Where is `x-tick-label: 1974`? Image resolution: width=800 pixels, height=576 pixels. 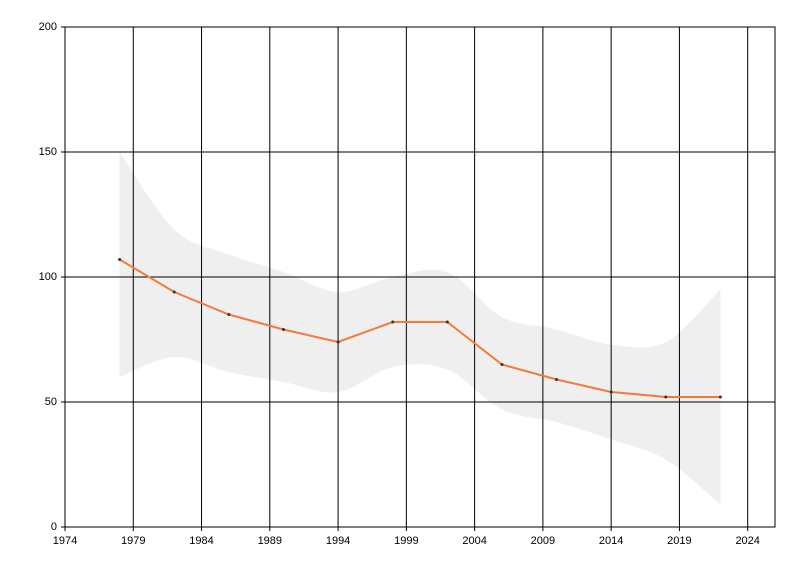 x-tick-label: 1974 is located at coordinates (65, 541).